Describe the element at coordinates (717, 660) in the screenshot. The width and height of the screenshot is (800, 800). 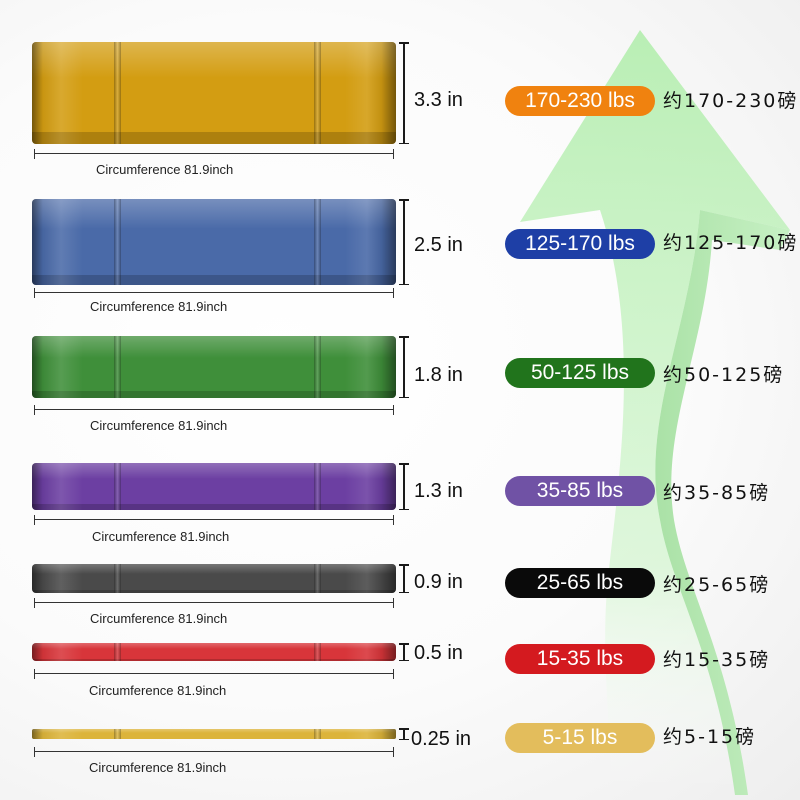
I see `approx-resistance-label: 约15-35磅` at that location.